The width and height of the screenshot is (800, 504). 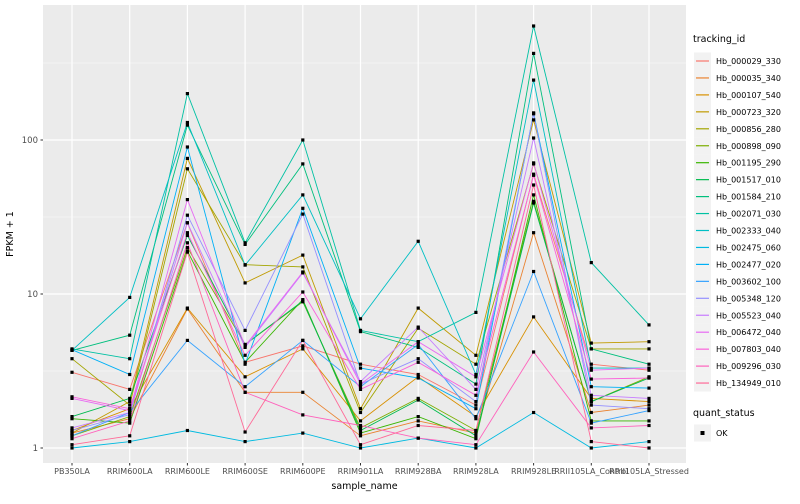 I want to click on legend-label-Hb_005523_040: Hb_005523_040, so click(x=748, y=315).